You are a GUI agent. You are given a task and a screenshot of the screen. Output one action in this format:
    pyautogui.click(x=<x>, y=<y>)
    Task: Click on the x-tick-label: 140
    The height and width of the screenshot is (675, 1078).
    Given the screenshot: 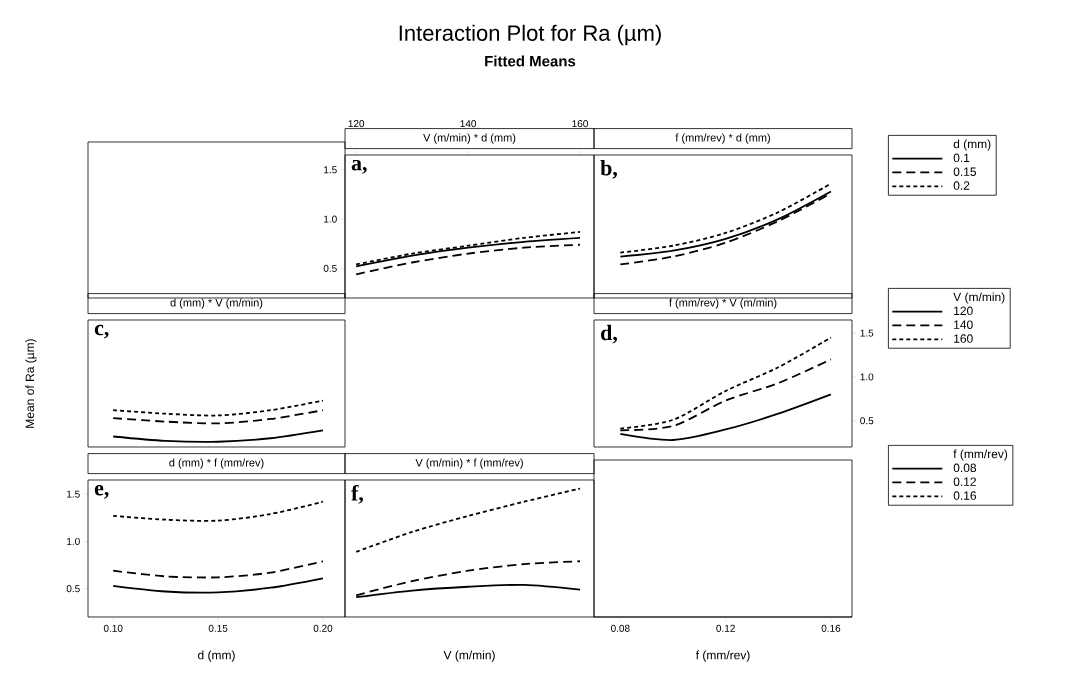 What is the action you would take?
    pyautogui.click(x=468, y=124)
    